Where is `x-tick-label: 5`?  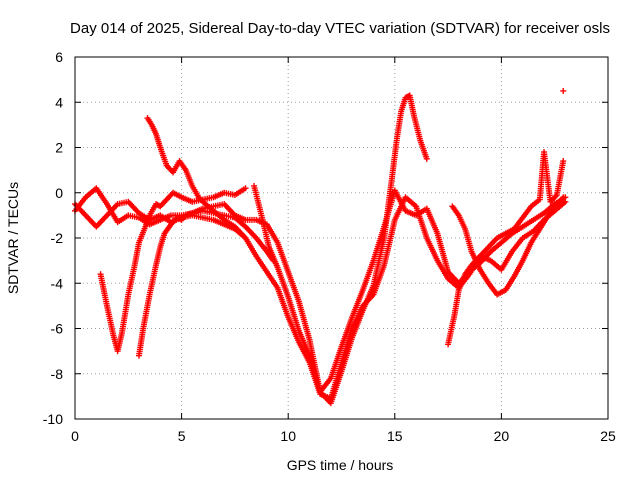 x-tick-label: 5 is located at coordinates (182, 436).